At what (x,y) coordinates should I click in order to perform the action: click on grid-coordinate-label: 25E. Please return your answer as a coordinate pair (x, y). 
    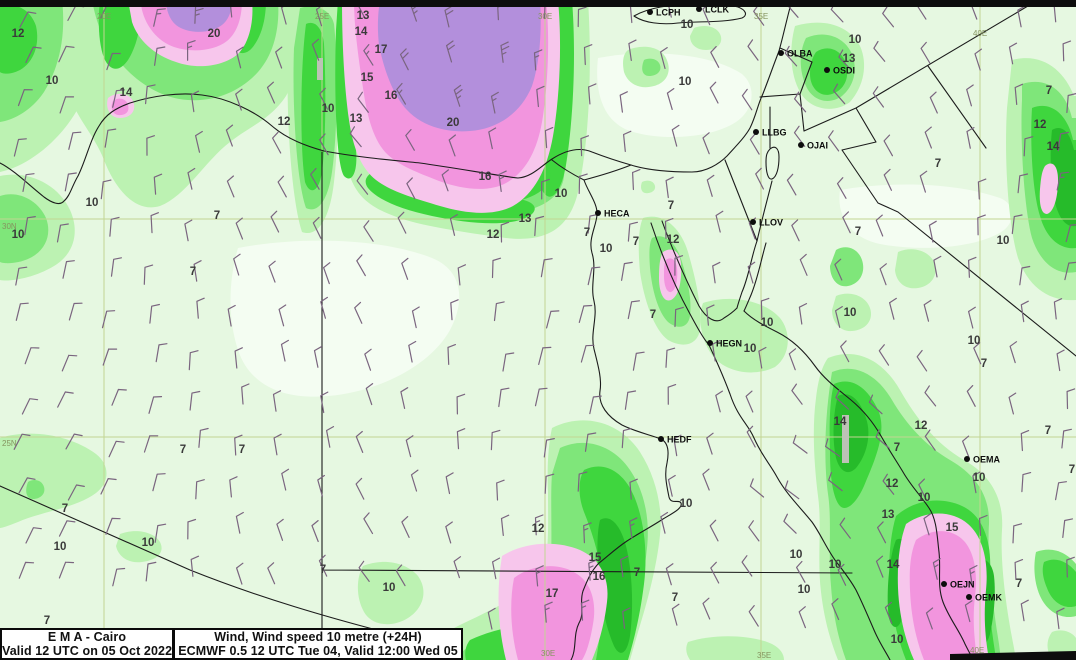
    Looking at the image, I should click on (322, 16).